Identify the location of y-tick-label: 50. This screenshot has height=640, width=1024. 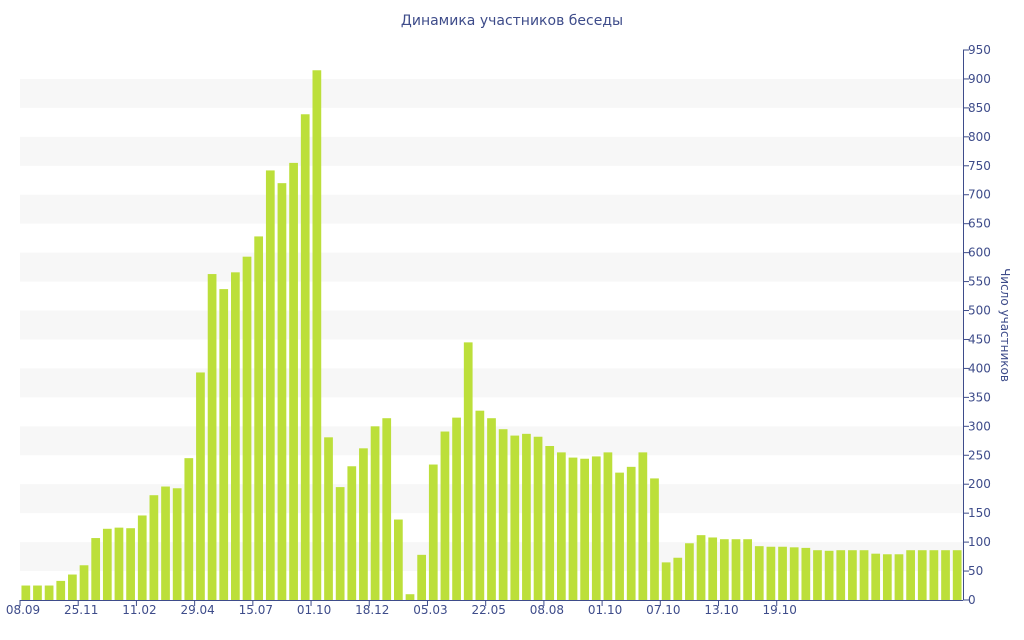
(975, 571).